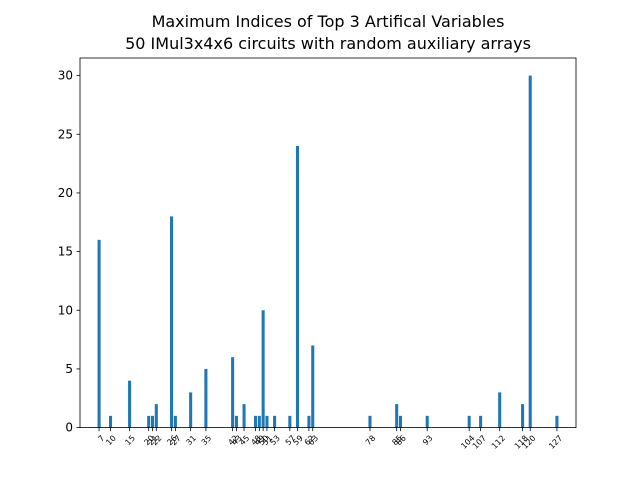  I want to click on x-tick-label: 35, so click(207, 441).